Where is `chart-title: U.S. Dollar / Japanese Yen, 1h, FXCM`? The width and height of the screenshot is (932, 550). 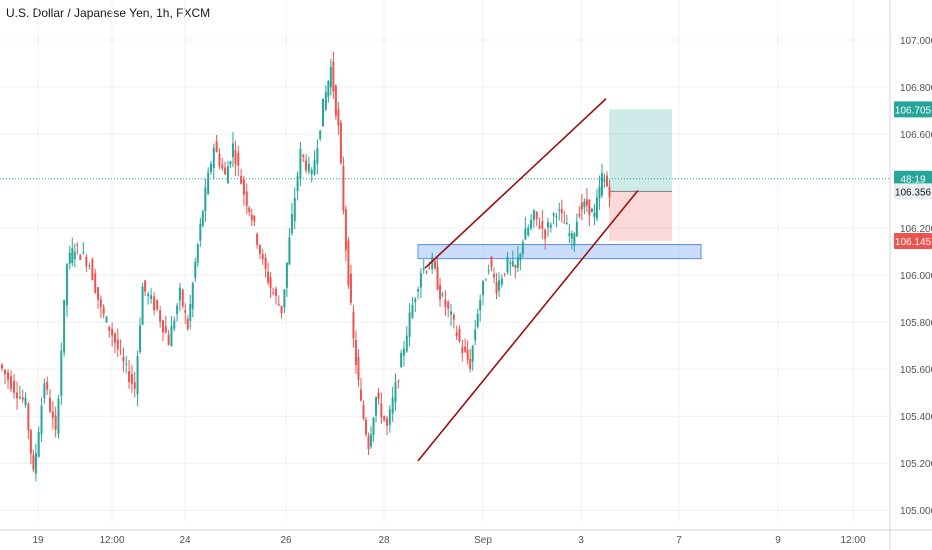 chart-title: U.S. Dollar / Japanese Yen, 1h, FXCM is located at coordinates (108, 13).